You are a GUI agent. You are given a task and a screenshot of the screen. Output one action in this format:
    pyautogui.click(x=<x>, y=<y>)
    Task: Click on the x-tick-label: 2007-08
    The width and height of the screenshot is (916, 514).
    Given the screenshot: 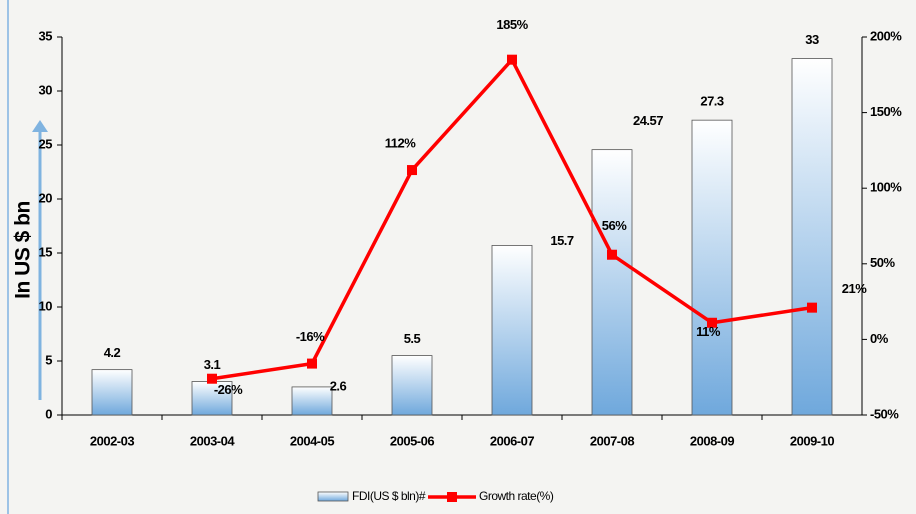 What is the action you would take?
    pyautogui.click(x=612, y=440)
    